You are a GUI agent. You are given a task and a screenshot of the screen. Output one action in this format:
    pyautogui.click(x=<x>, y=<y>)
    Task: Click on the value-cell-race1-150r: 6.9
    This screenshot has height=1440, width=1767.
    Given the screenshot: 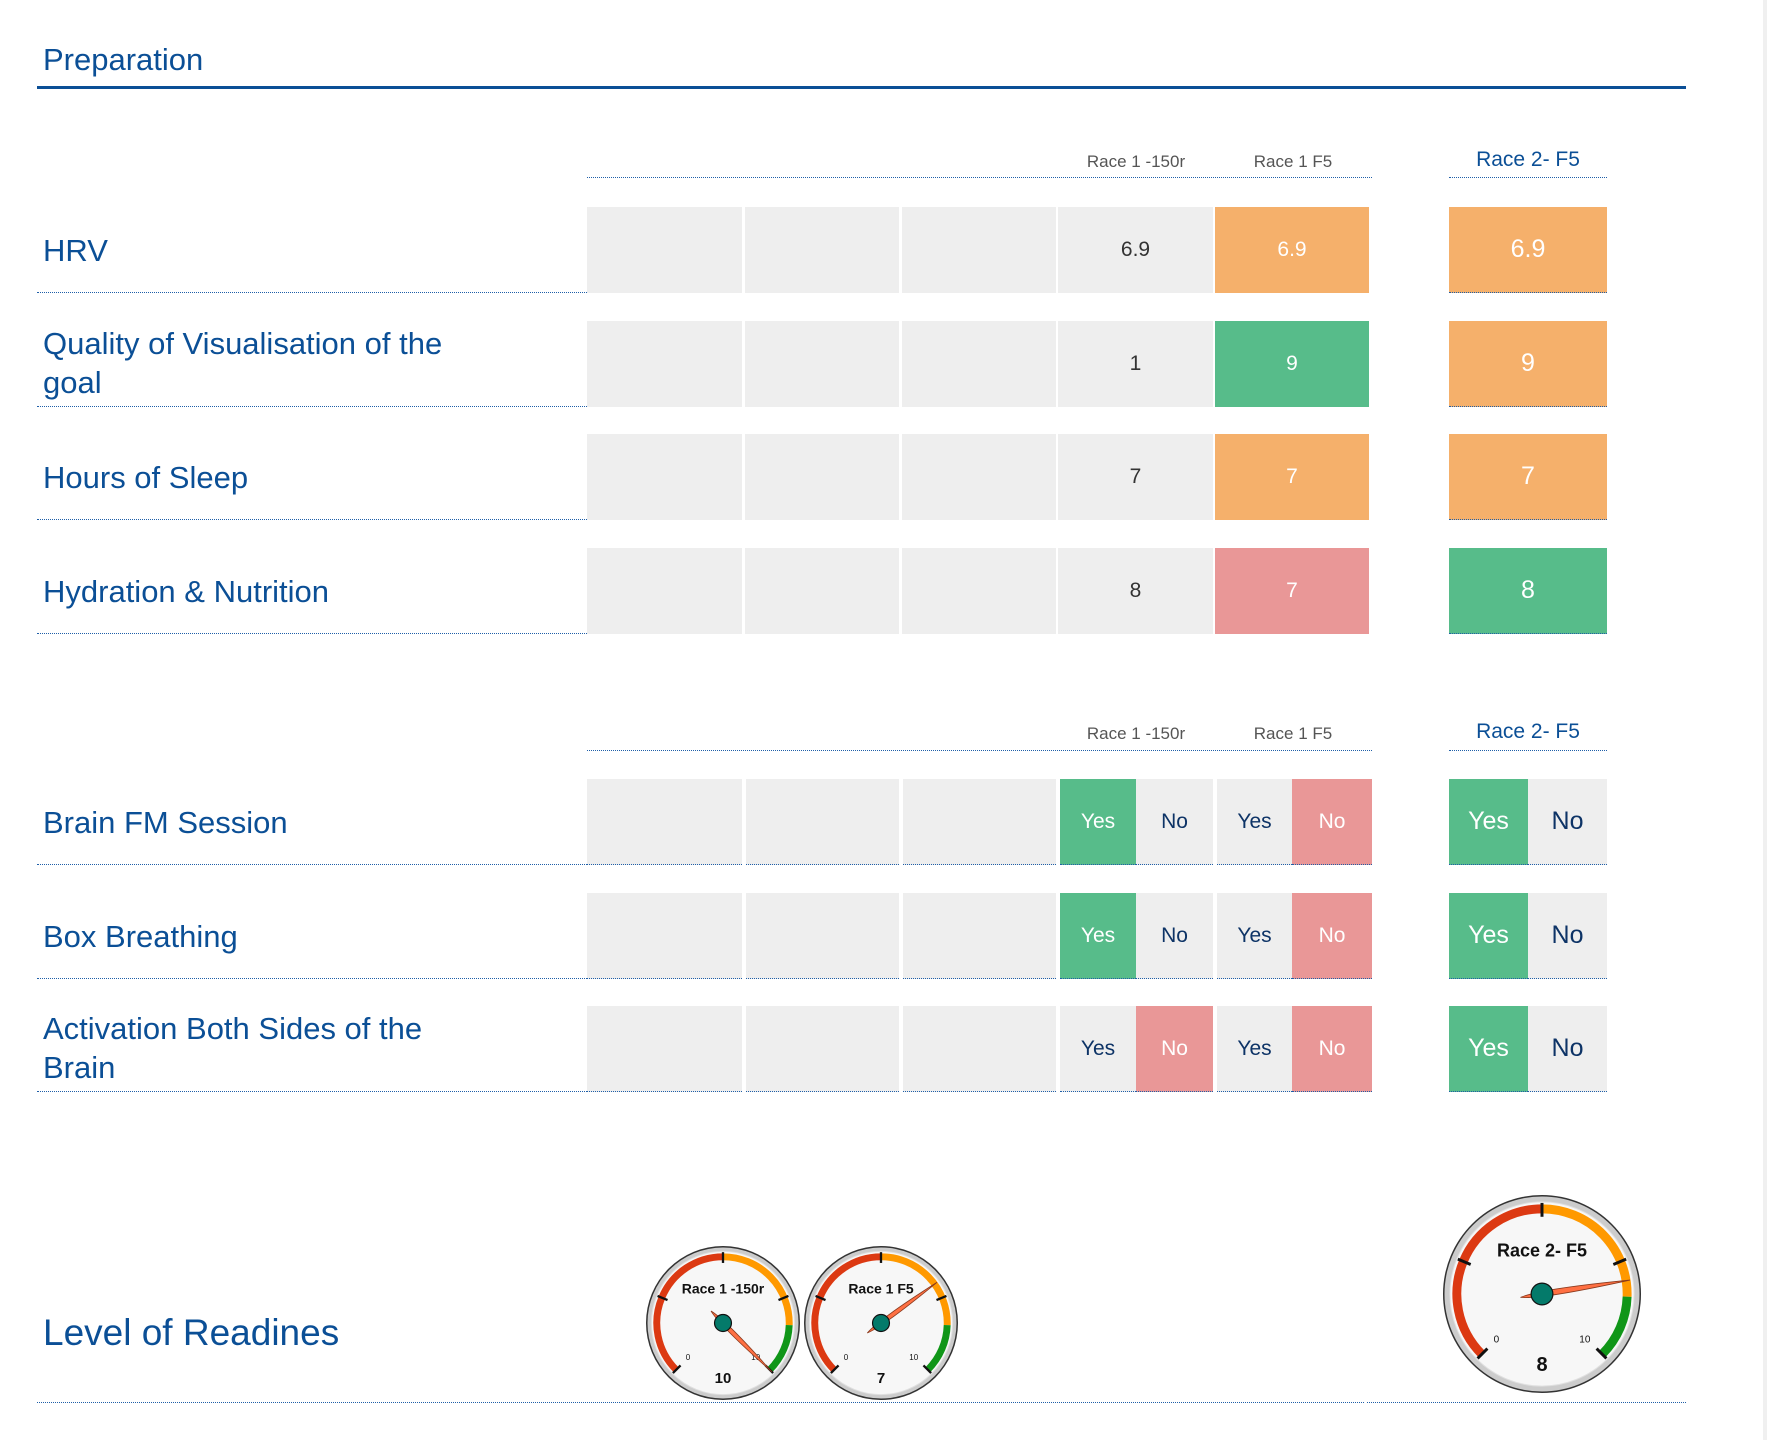 What is the action you would take?
    pyautogui.click(x=1135, y=250)
    